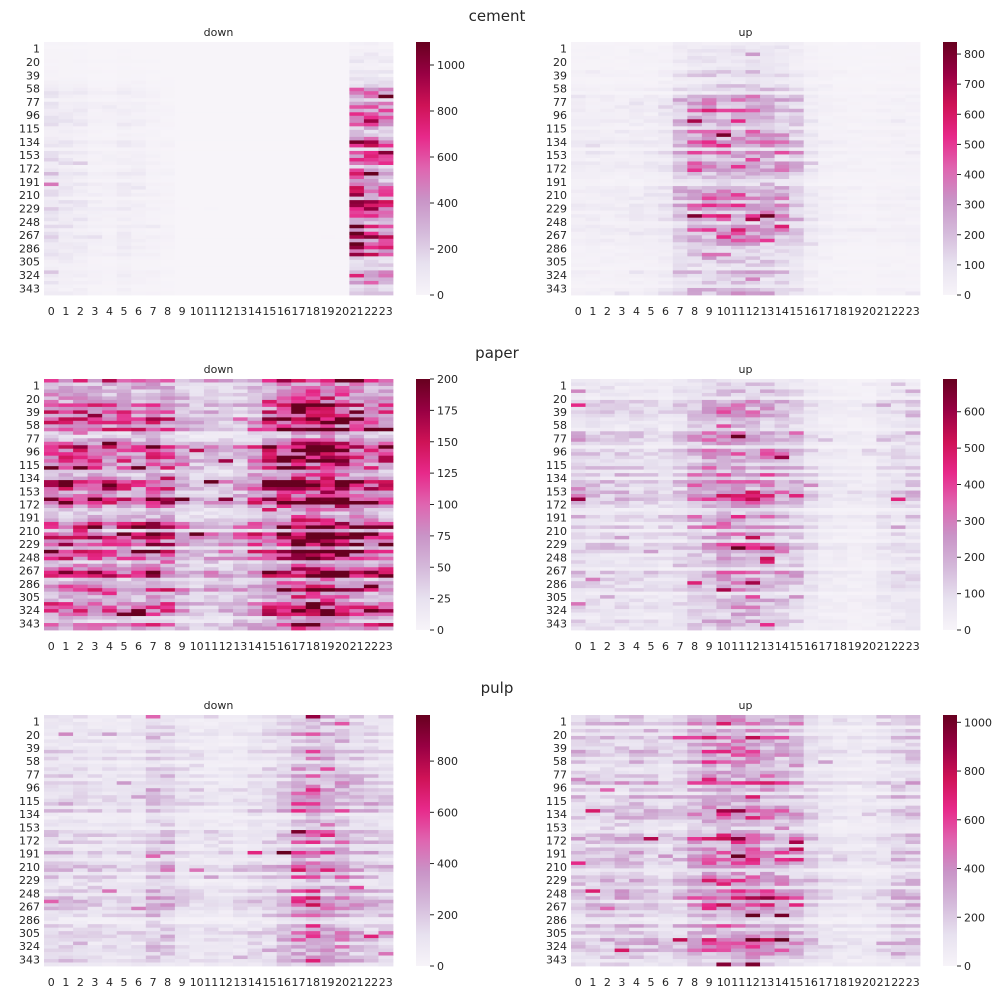 Image resolution: width=995 pixels, height=992 pixels. Describe the element at coordinates (556, 195) in the screenshot. I see `y-tick-label: 210` at that location.